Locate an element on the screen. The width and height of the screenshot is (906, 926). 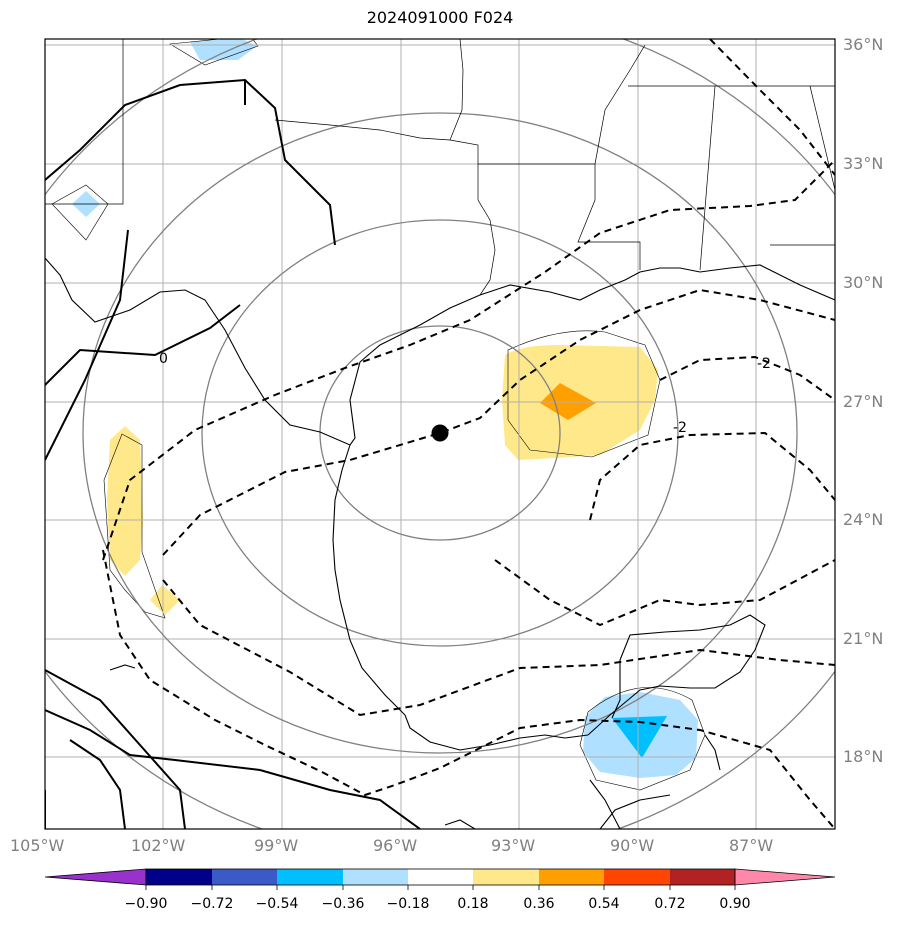
latitude-label: 27°N is located at coordinates (863, 401).